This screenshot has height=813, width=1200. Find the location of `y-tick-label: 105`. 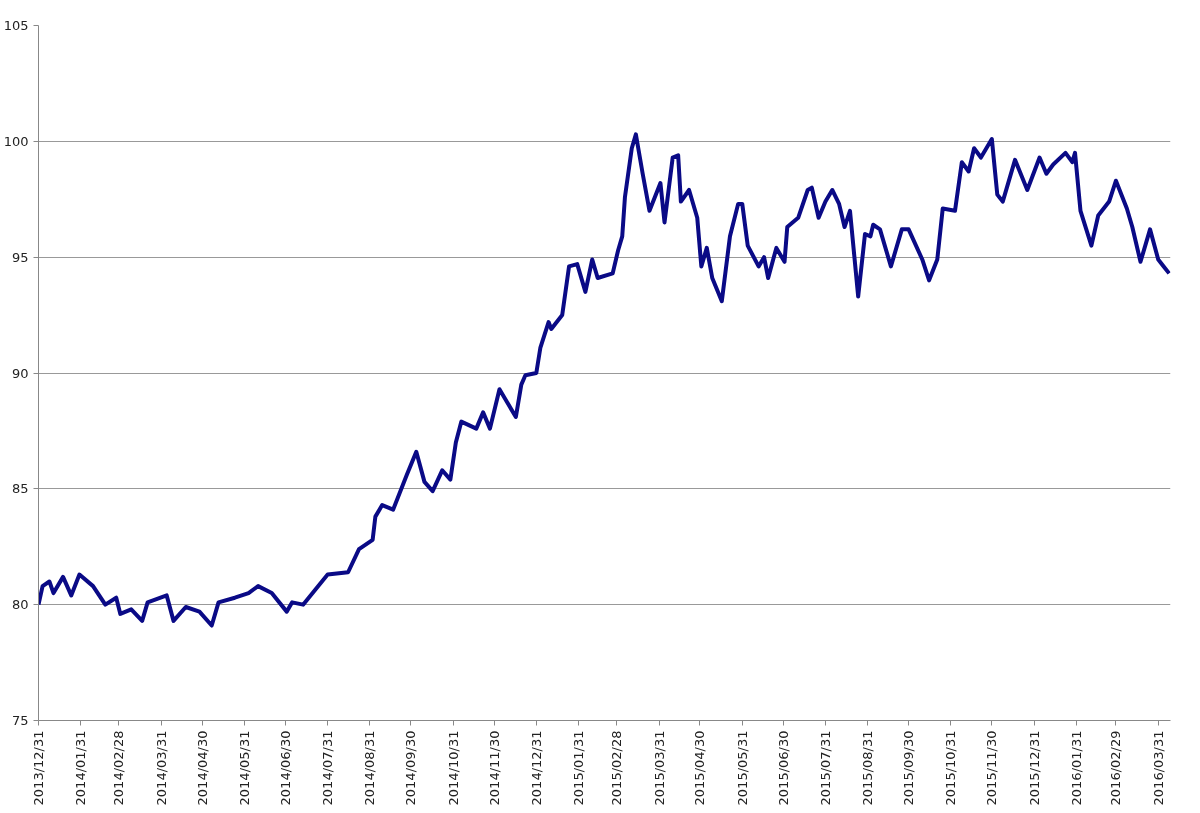

y-tick-label: 105 is located at coordinates (16, 25).